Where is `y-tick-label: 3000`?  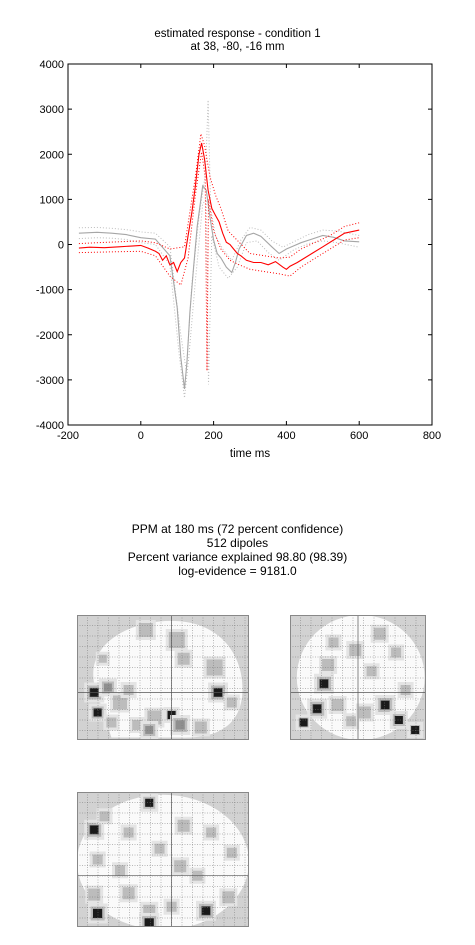
y-tick-label: 3000 is located at coordinates (52, 110).